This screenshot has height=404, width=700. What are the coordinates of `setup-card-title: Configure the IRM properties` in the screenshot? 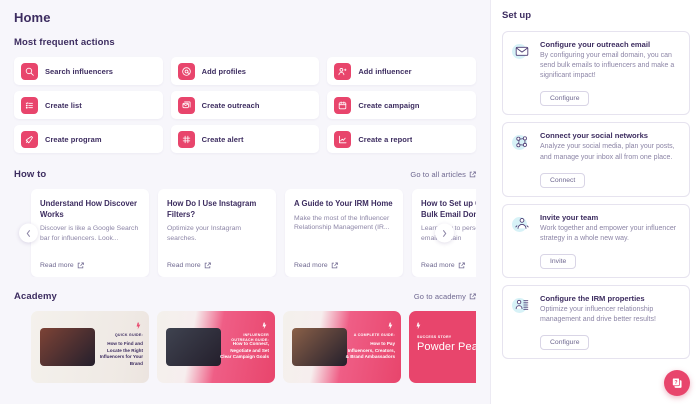 It's located at (592, 298).